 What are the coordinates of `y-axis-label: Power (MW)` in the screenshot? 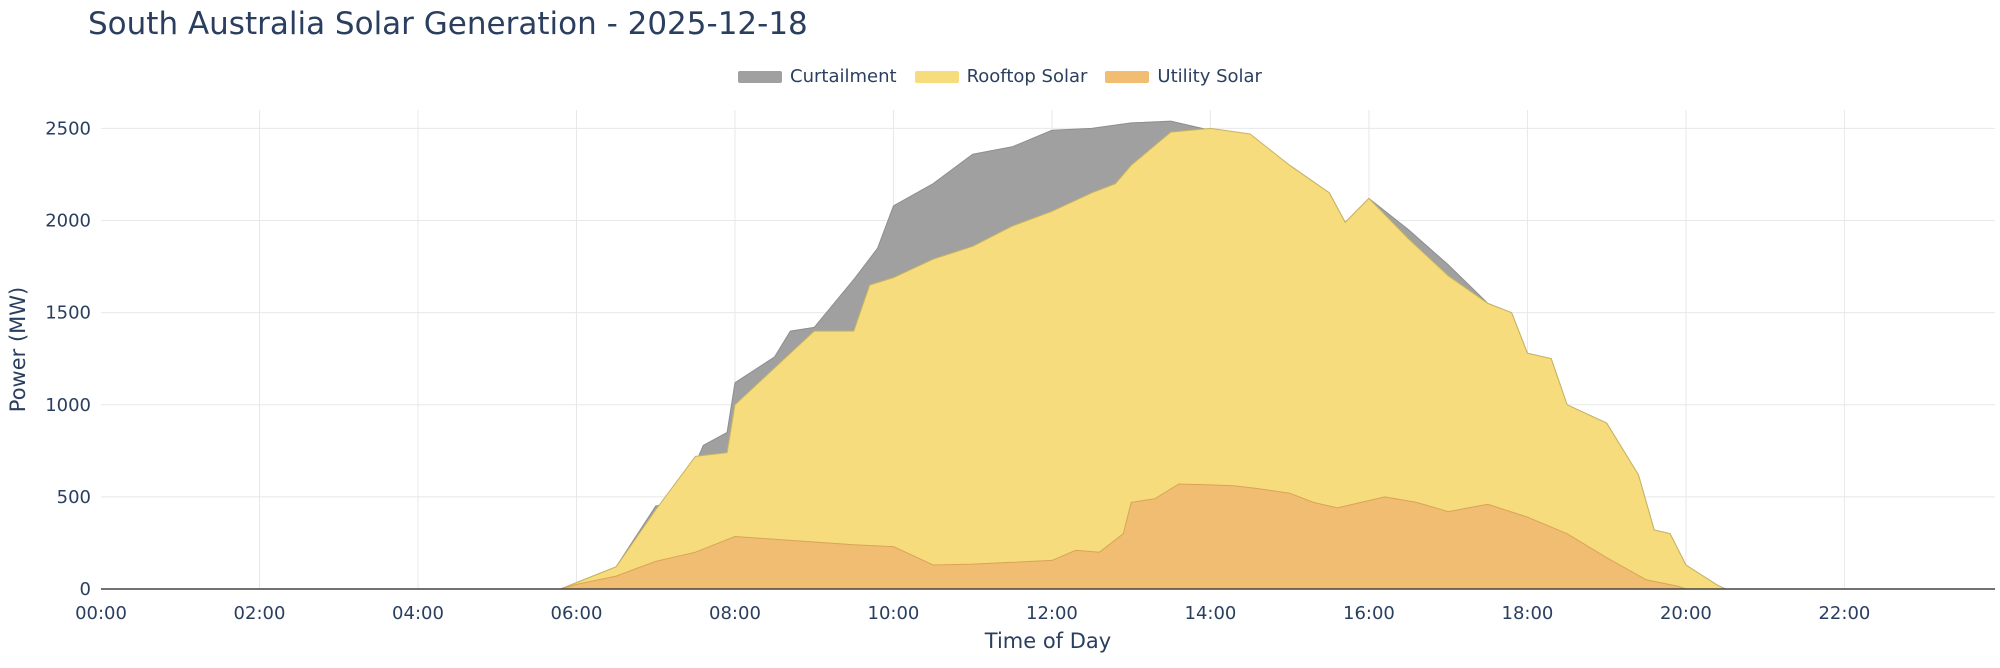 It's located at (18, 349).